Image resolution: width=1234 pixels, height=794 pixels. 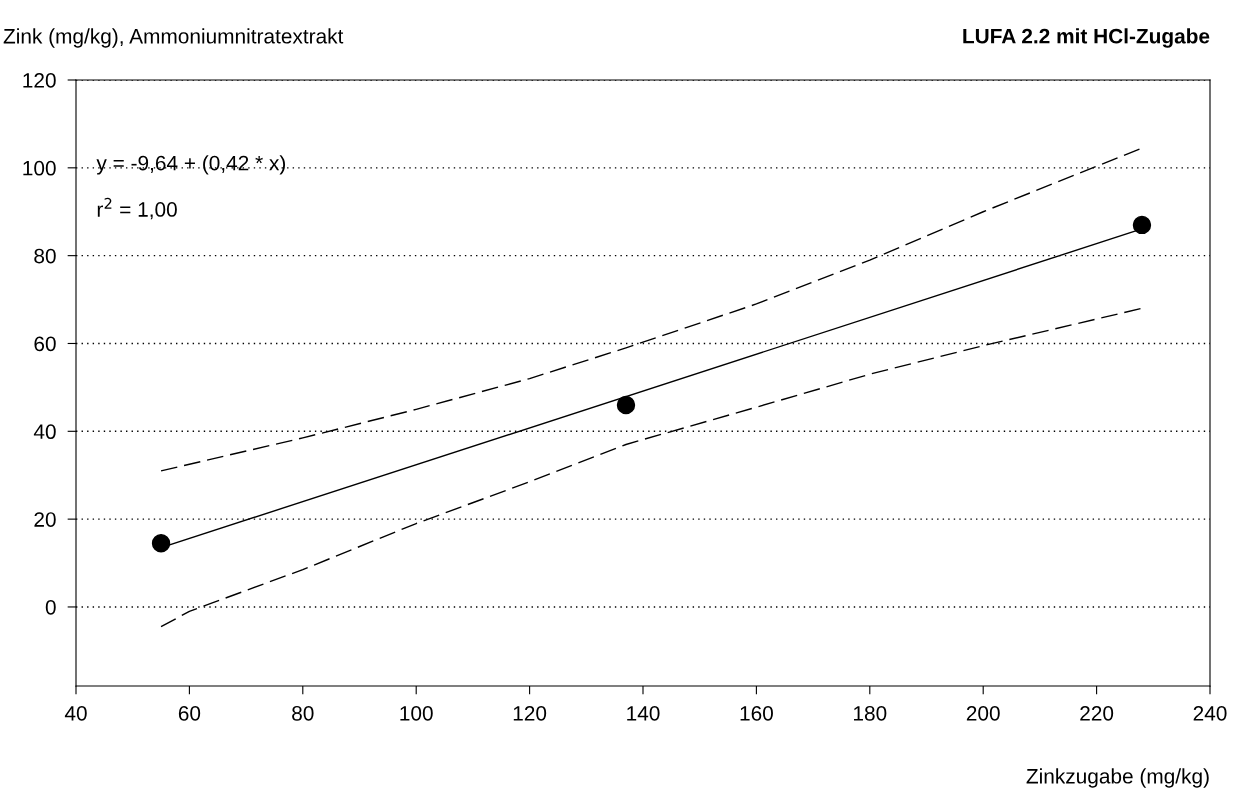 I want to click on y-tick-label: 120, so click(x=39, y=80).